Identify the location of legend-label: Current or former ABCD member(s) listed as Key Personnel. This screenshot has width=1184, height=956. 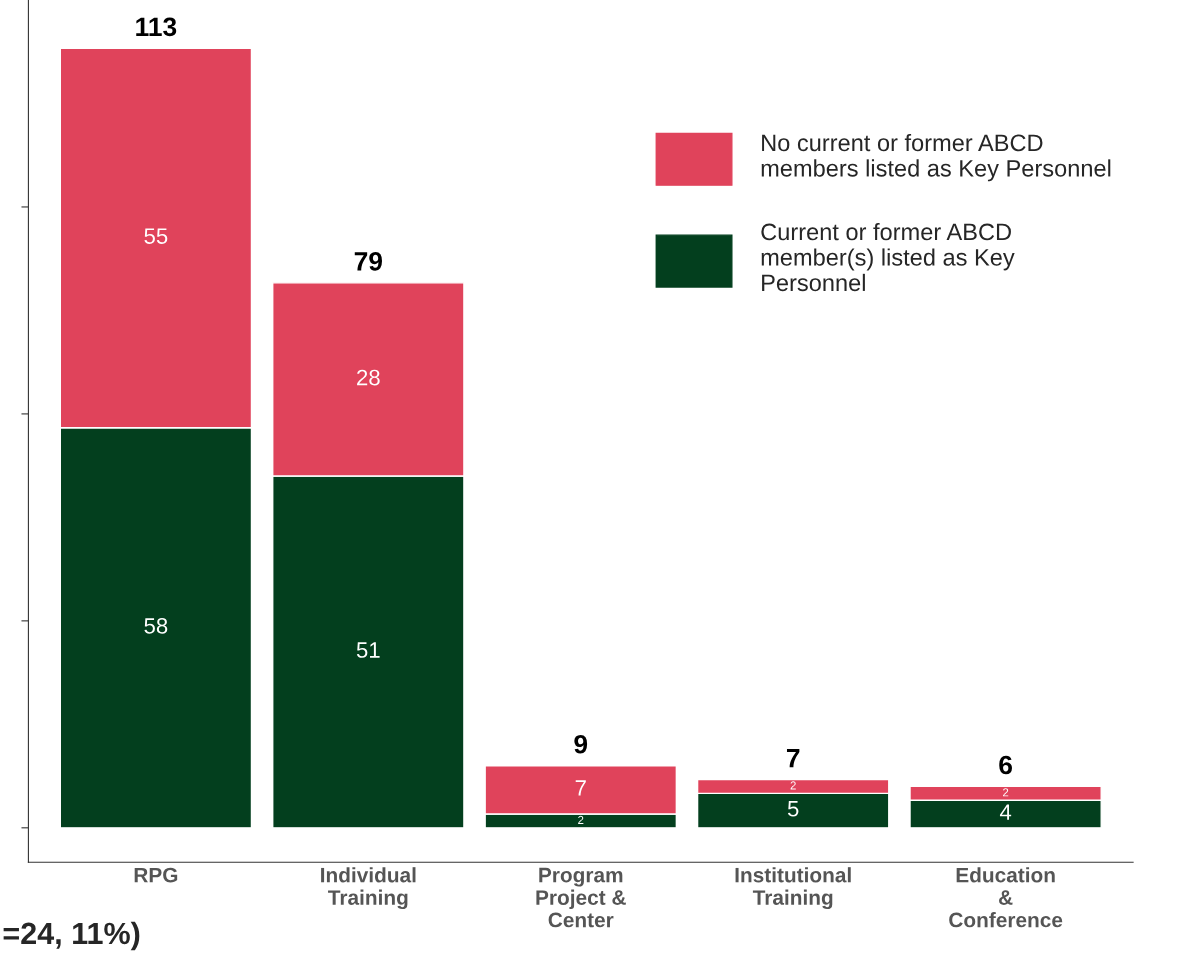
(888, 257).